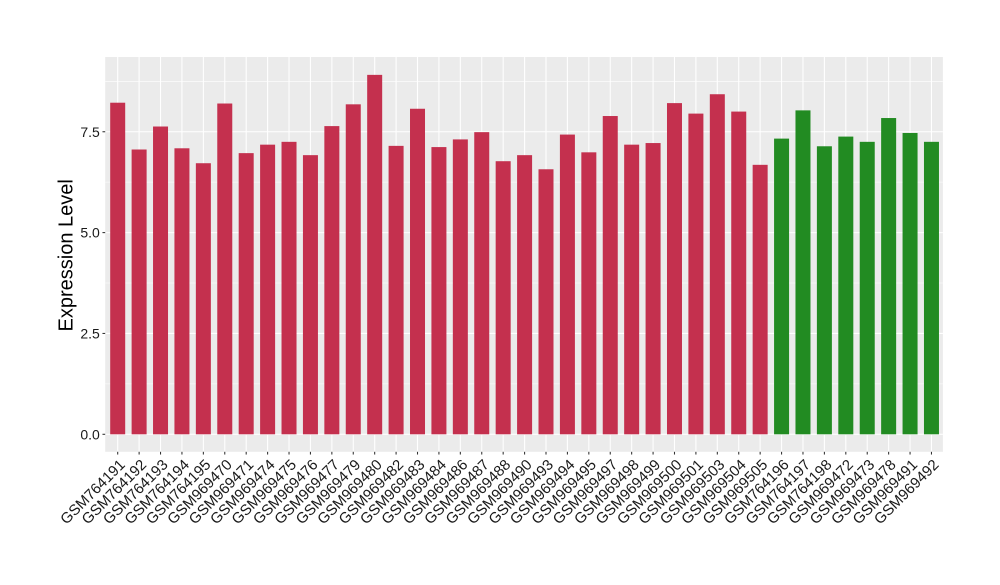 The image size is (1000, 585). Describe the element at coordinates (90, 333) in the screenshot. I see `svg-text: 2.5` at that location.